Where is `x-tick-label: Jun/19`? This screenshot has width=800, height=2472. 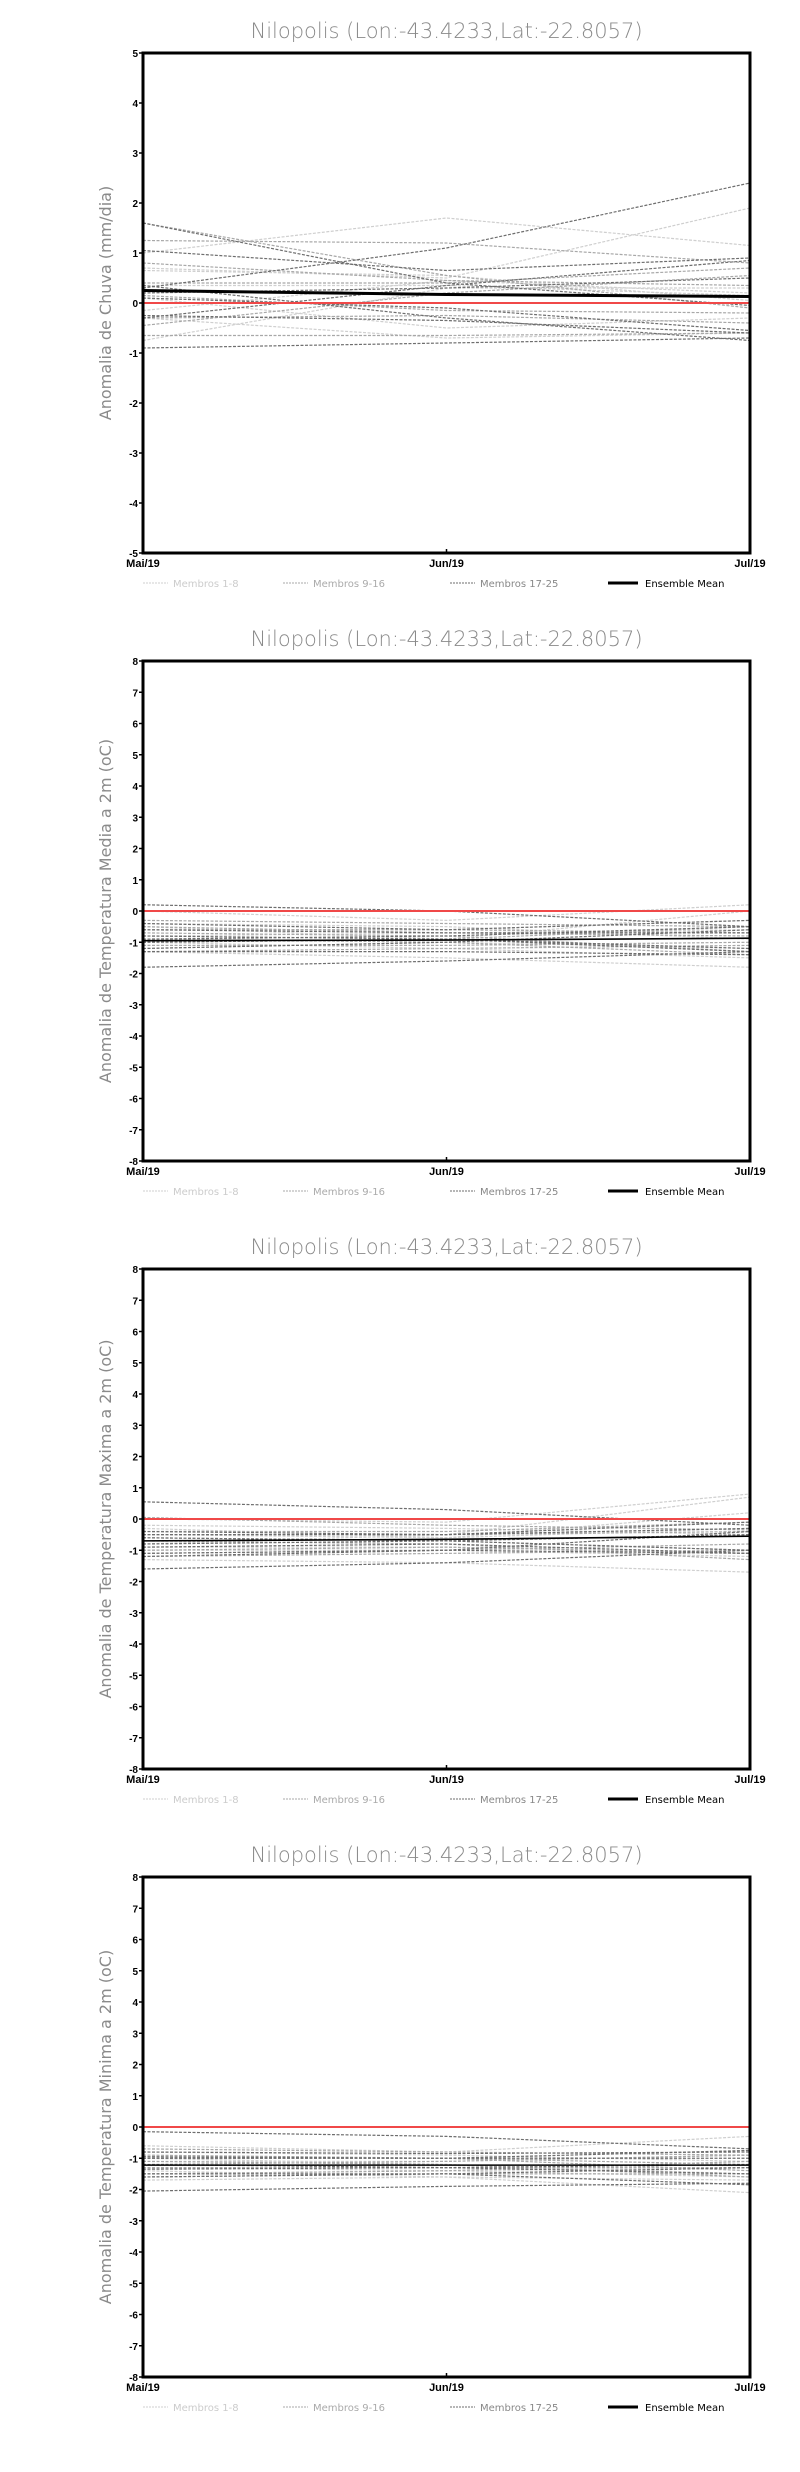
x-tick-label: Jun/19 is located at coordinates (446, 1780).